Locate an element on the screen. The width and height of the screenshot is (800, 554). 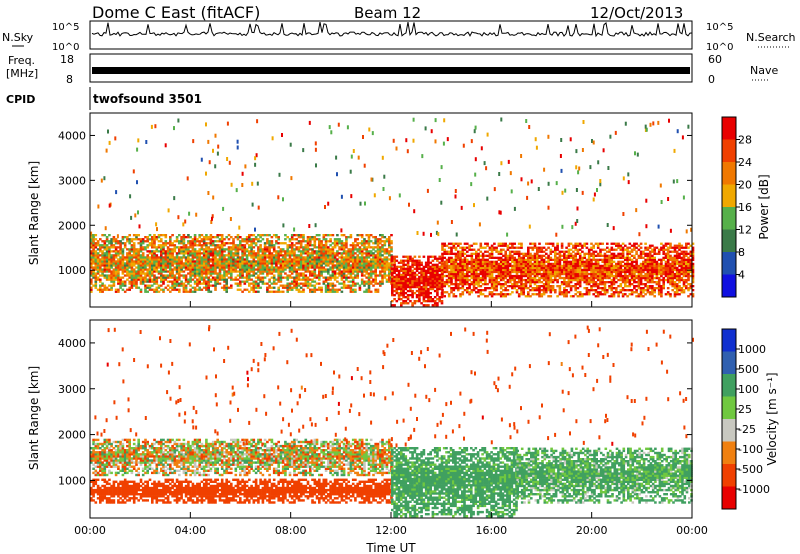
power-cell-2017 is located at coordinates (306, 261).